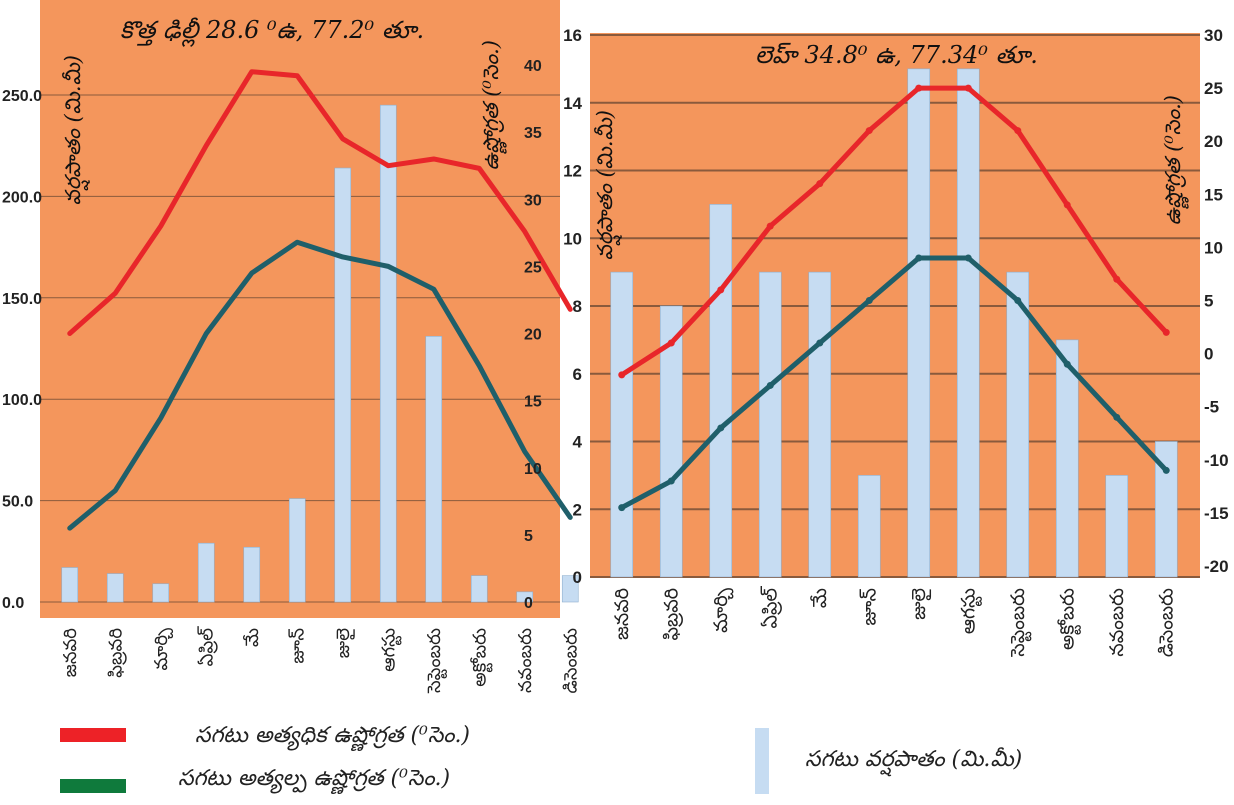 The image size is (1234, 805). Describe the element at coordinates (22, 299) in the screenshot. I see `left-tick-label: 150.0` at that location.